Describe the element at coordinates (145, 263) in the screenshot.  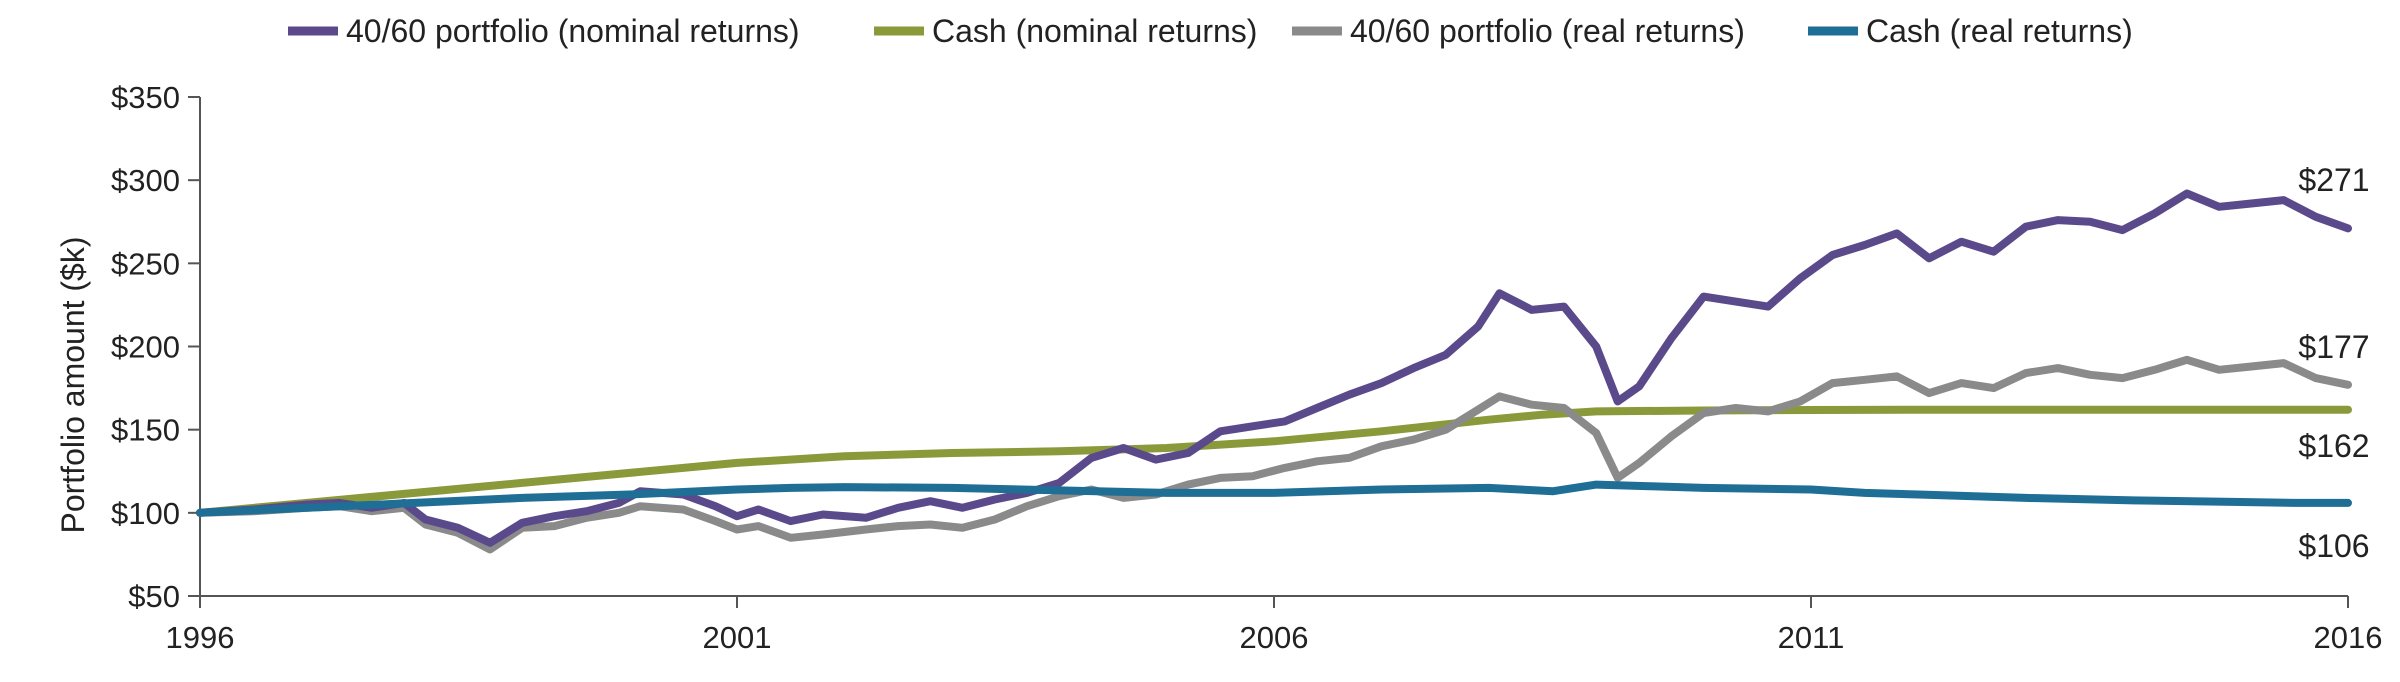
I see `y-tick-label: $250` at that location.